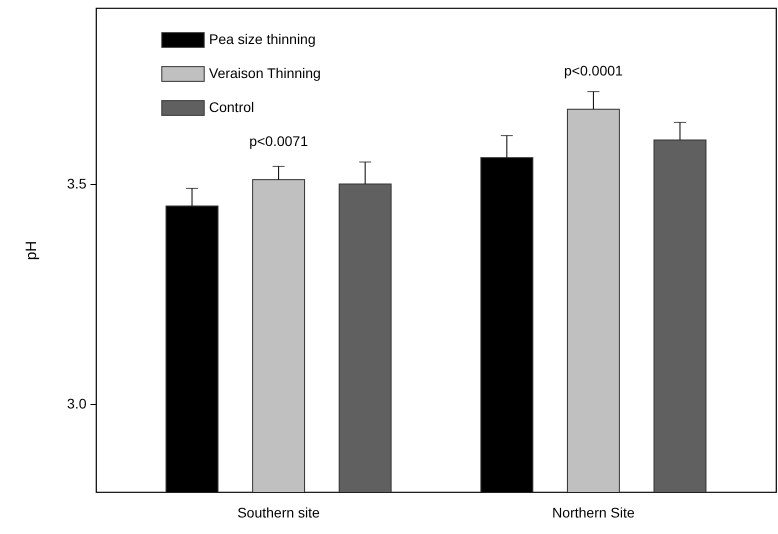  I want to click on annotation: p<0.0071, so click(278, 141).